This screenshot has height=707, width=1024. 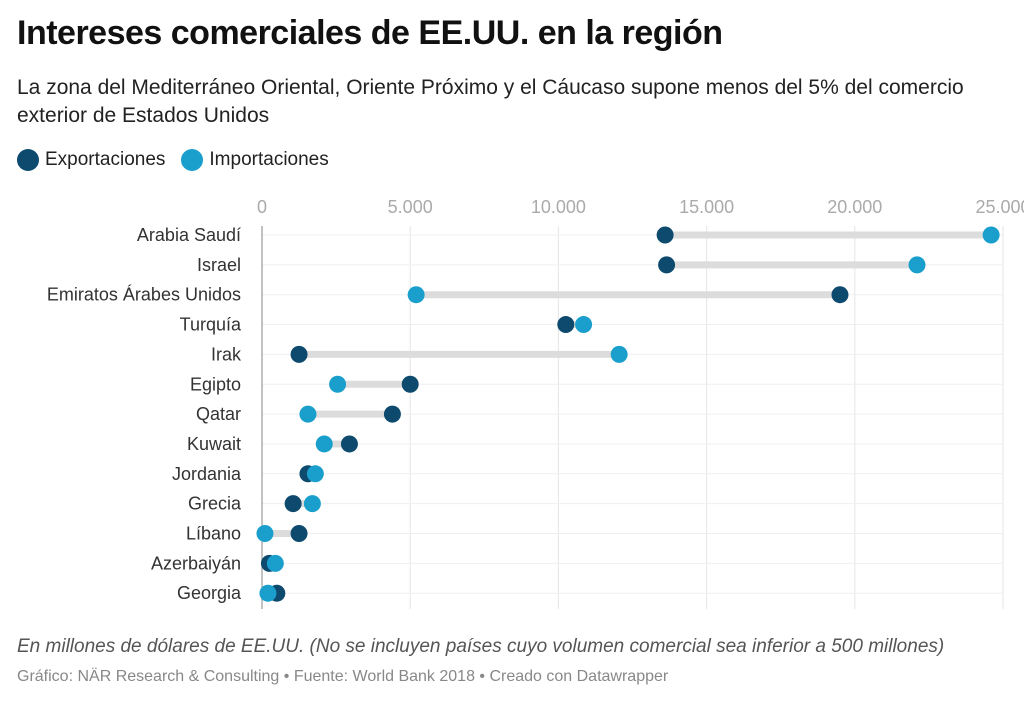 I want to click on category-label: Egipto, so click(x=215, y=384).